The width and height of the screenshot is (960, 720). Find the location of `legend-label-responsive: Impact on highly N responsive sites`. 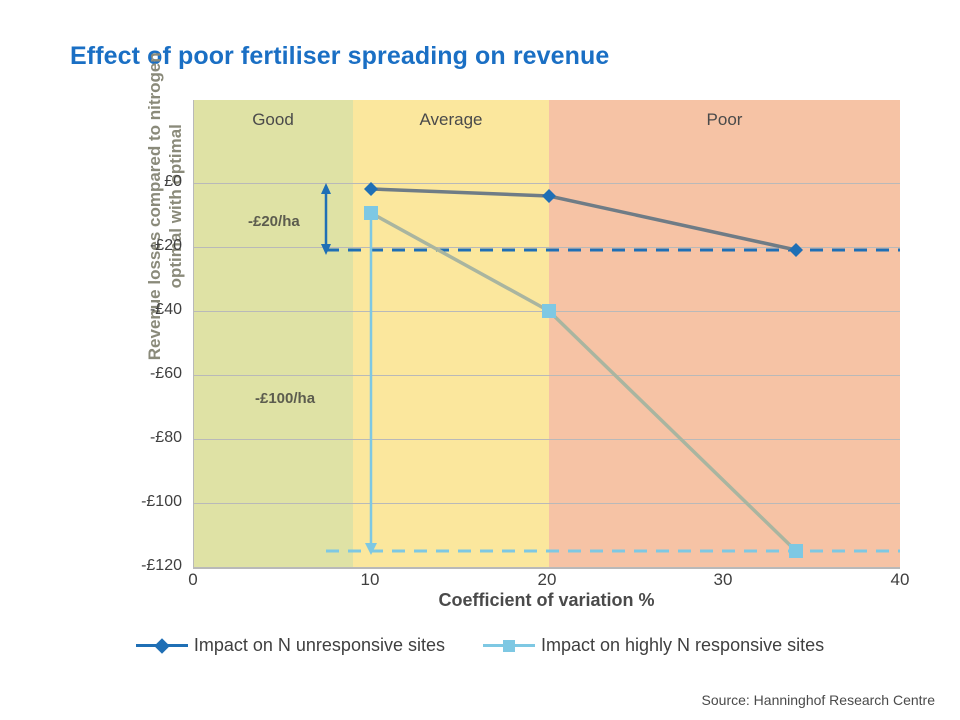

legend-label-responsive: Impact on highly N responsive sites is located at coordinates (682, 645).